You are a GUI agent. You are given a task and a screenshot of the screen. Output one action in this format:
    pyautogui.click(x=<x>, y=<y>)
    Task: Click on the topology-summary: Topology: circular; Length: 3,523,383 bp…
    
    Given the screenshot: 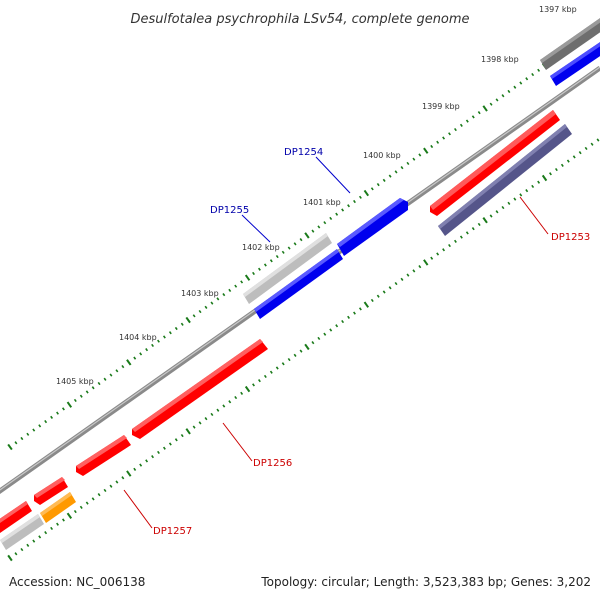 What is the action you would take?
    pyautogui.click(x=425, y=582)
    